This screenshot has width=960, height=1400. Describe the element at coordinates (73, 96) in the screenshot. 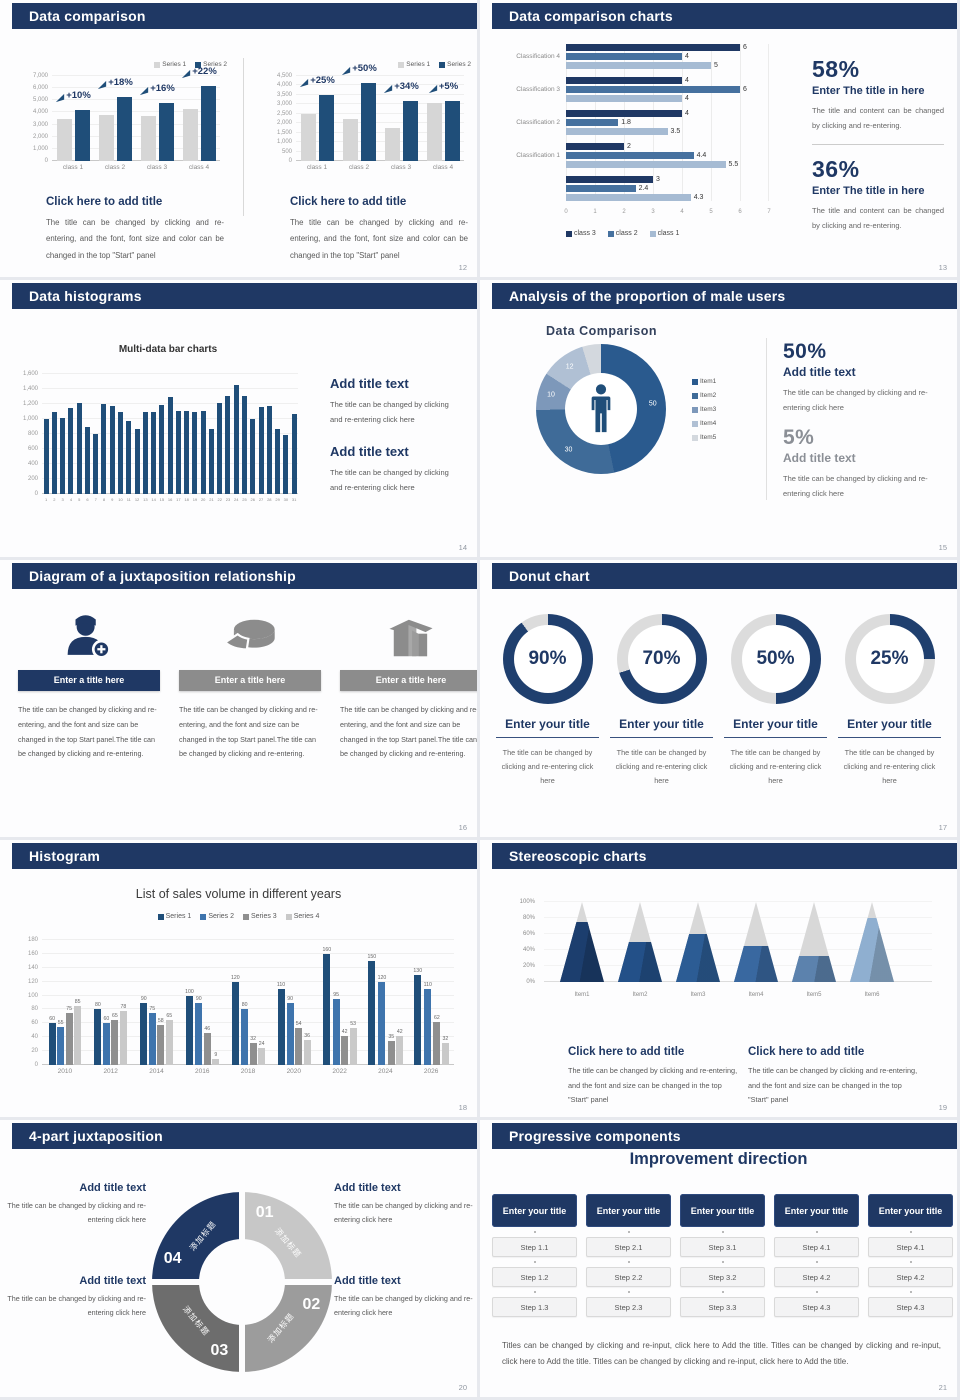

I see `growth-annotation: +10%` at that location.